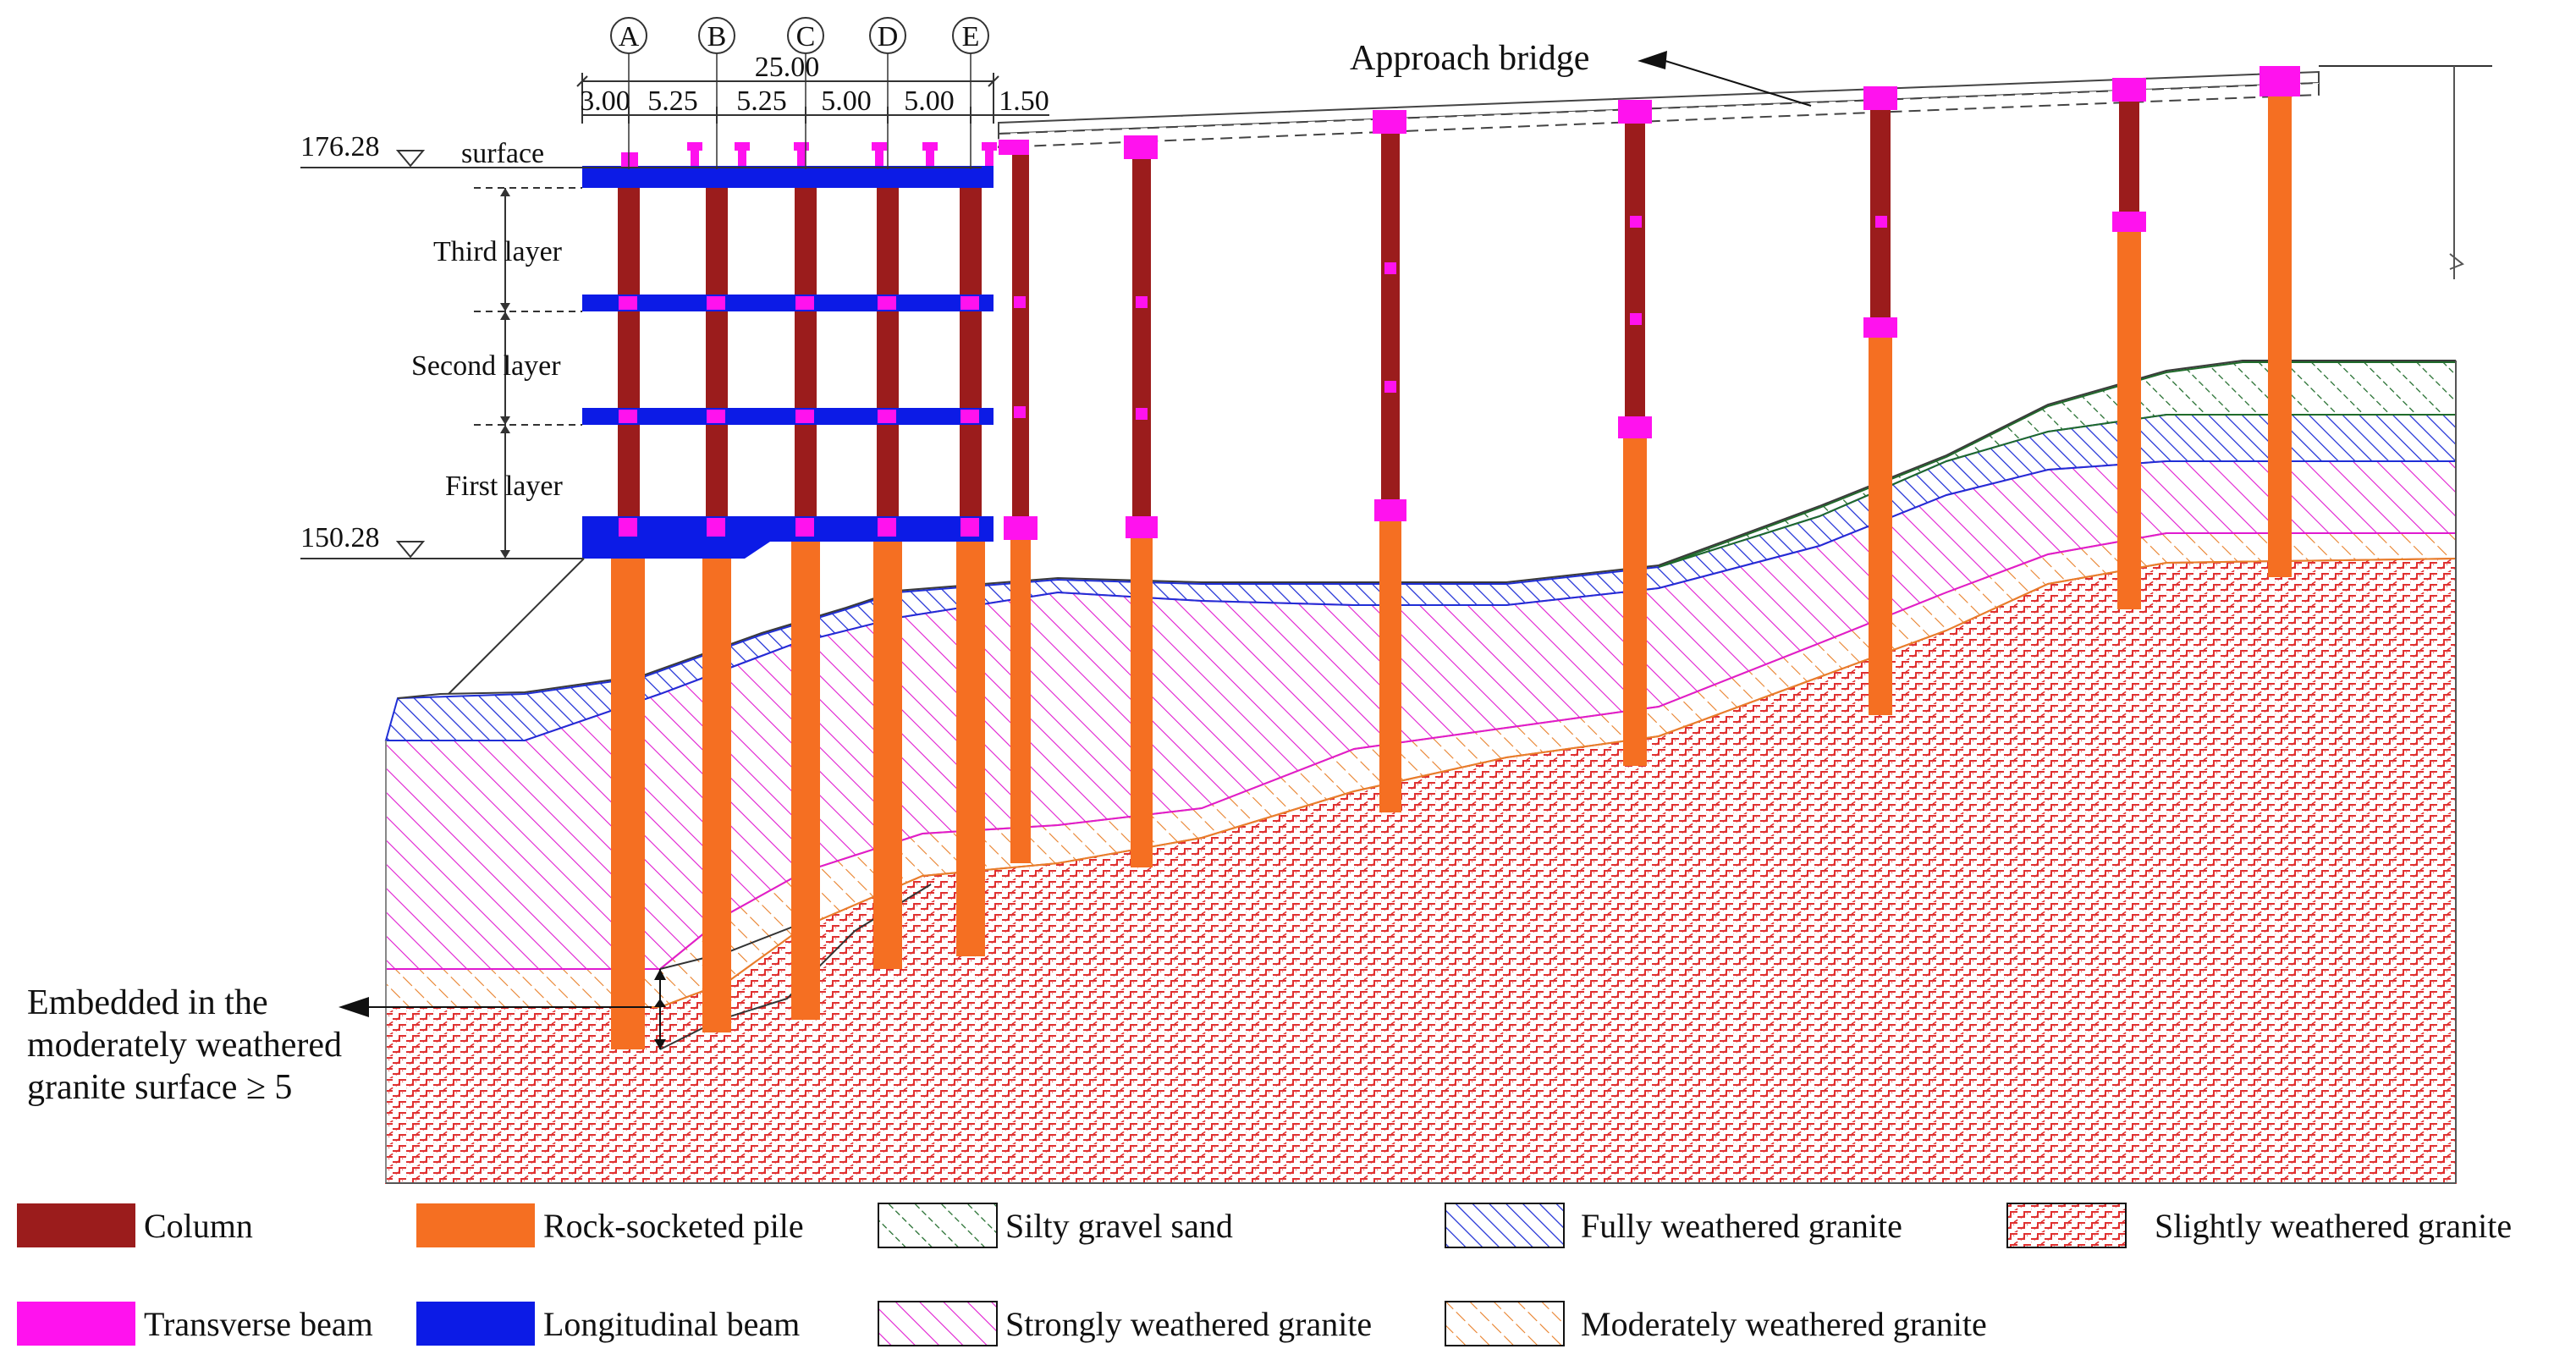  I want to click on pile-D, so click(887, 755).